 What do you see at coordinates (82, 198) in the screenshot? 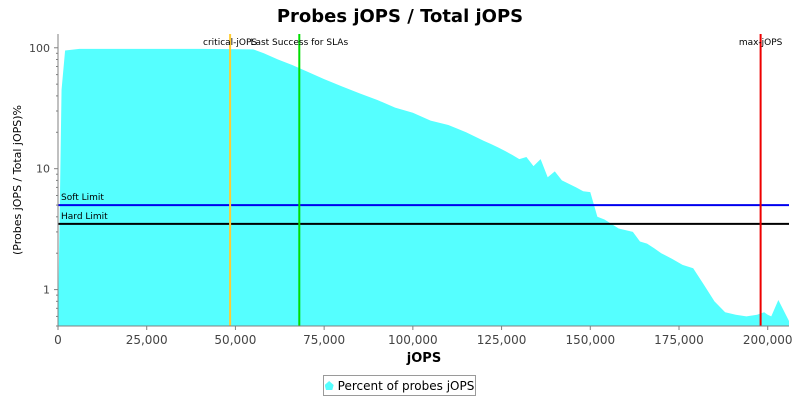
I see `h-marker-label-0: Soft Limit` at bounding box center [82, 198].